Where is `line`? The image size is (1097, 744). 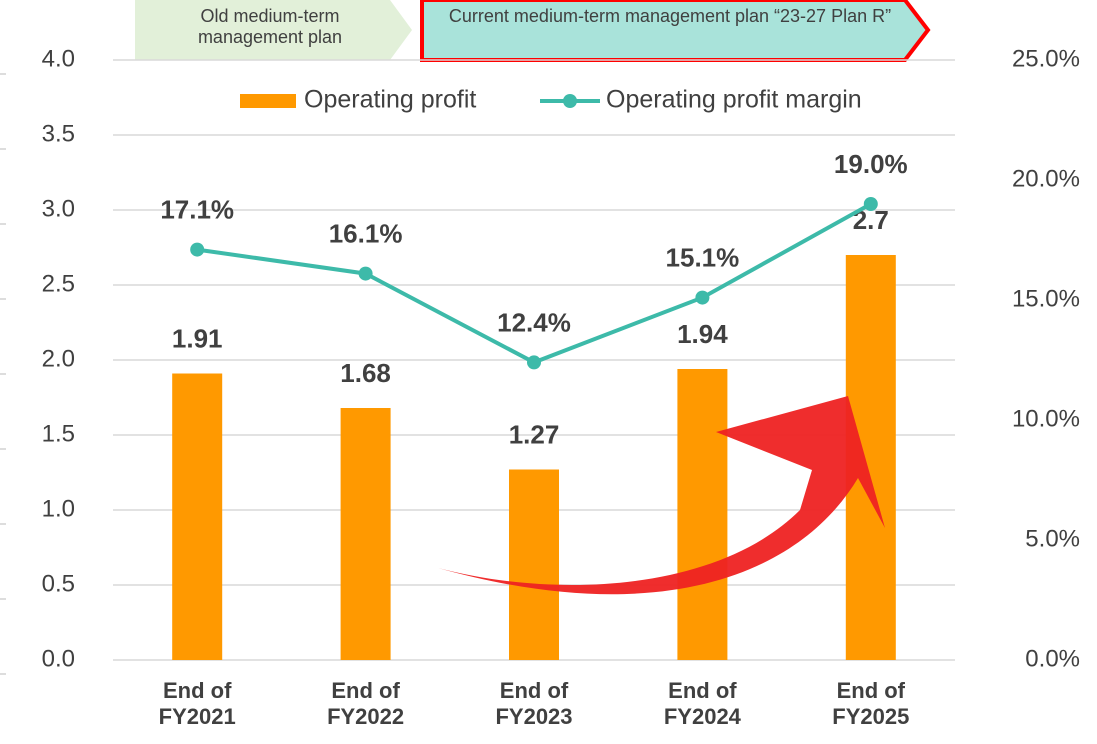
line is located at coordinates (534, 283).